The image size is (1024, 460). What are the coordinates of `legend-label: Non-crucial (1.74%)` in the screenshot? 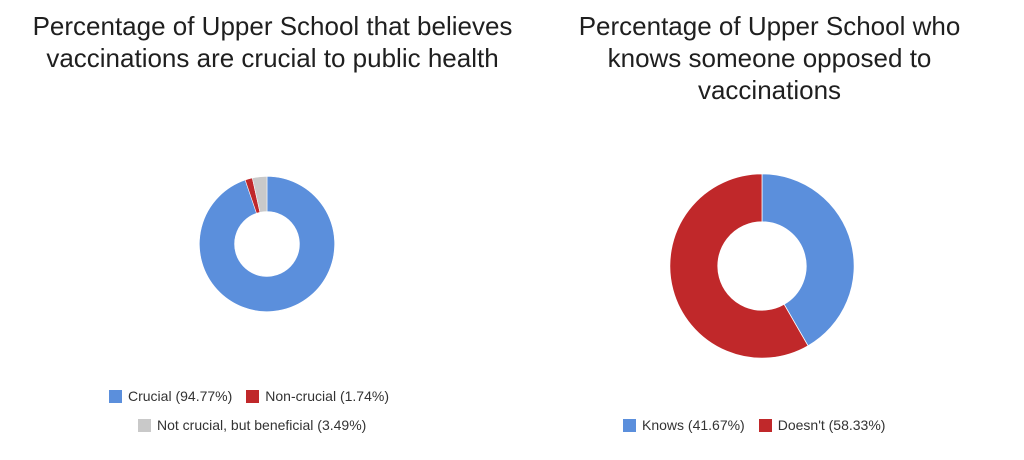 It's located at (327, 396).